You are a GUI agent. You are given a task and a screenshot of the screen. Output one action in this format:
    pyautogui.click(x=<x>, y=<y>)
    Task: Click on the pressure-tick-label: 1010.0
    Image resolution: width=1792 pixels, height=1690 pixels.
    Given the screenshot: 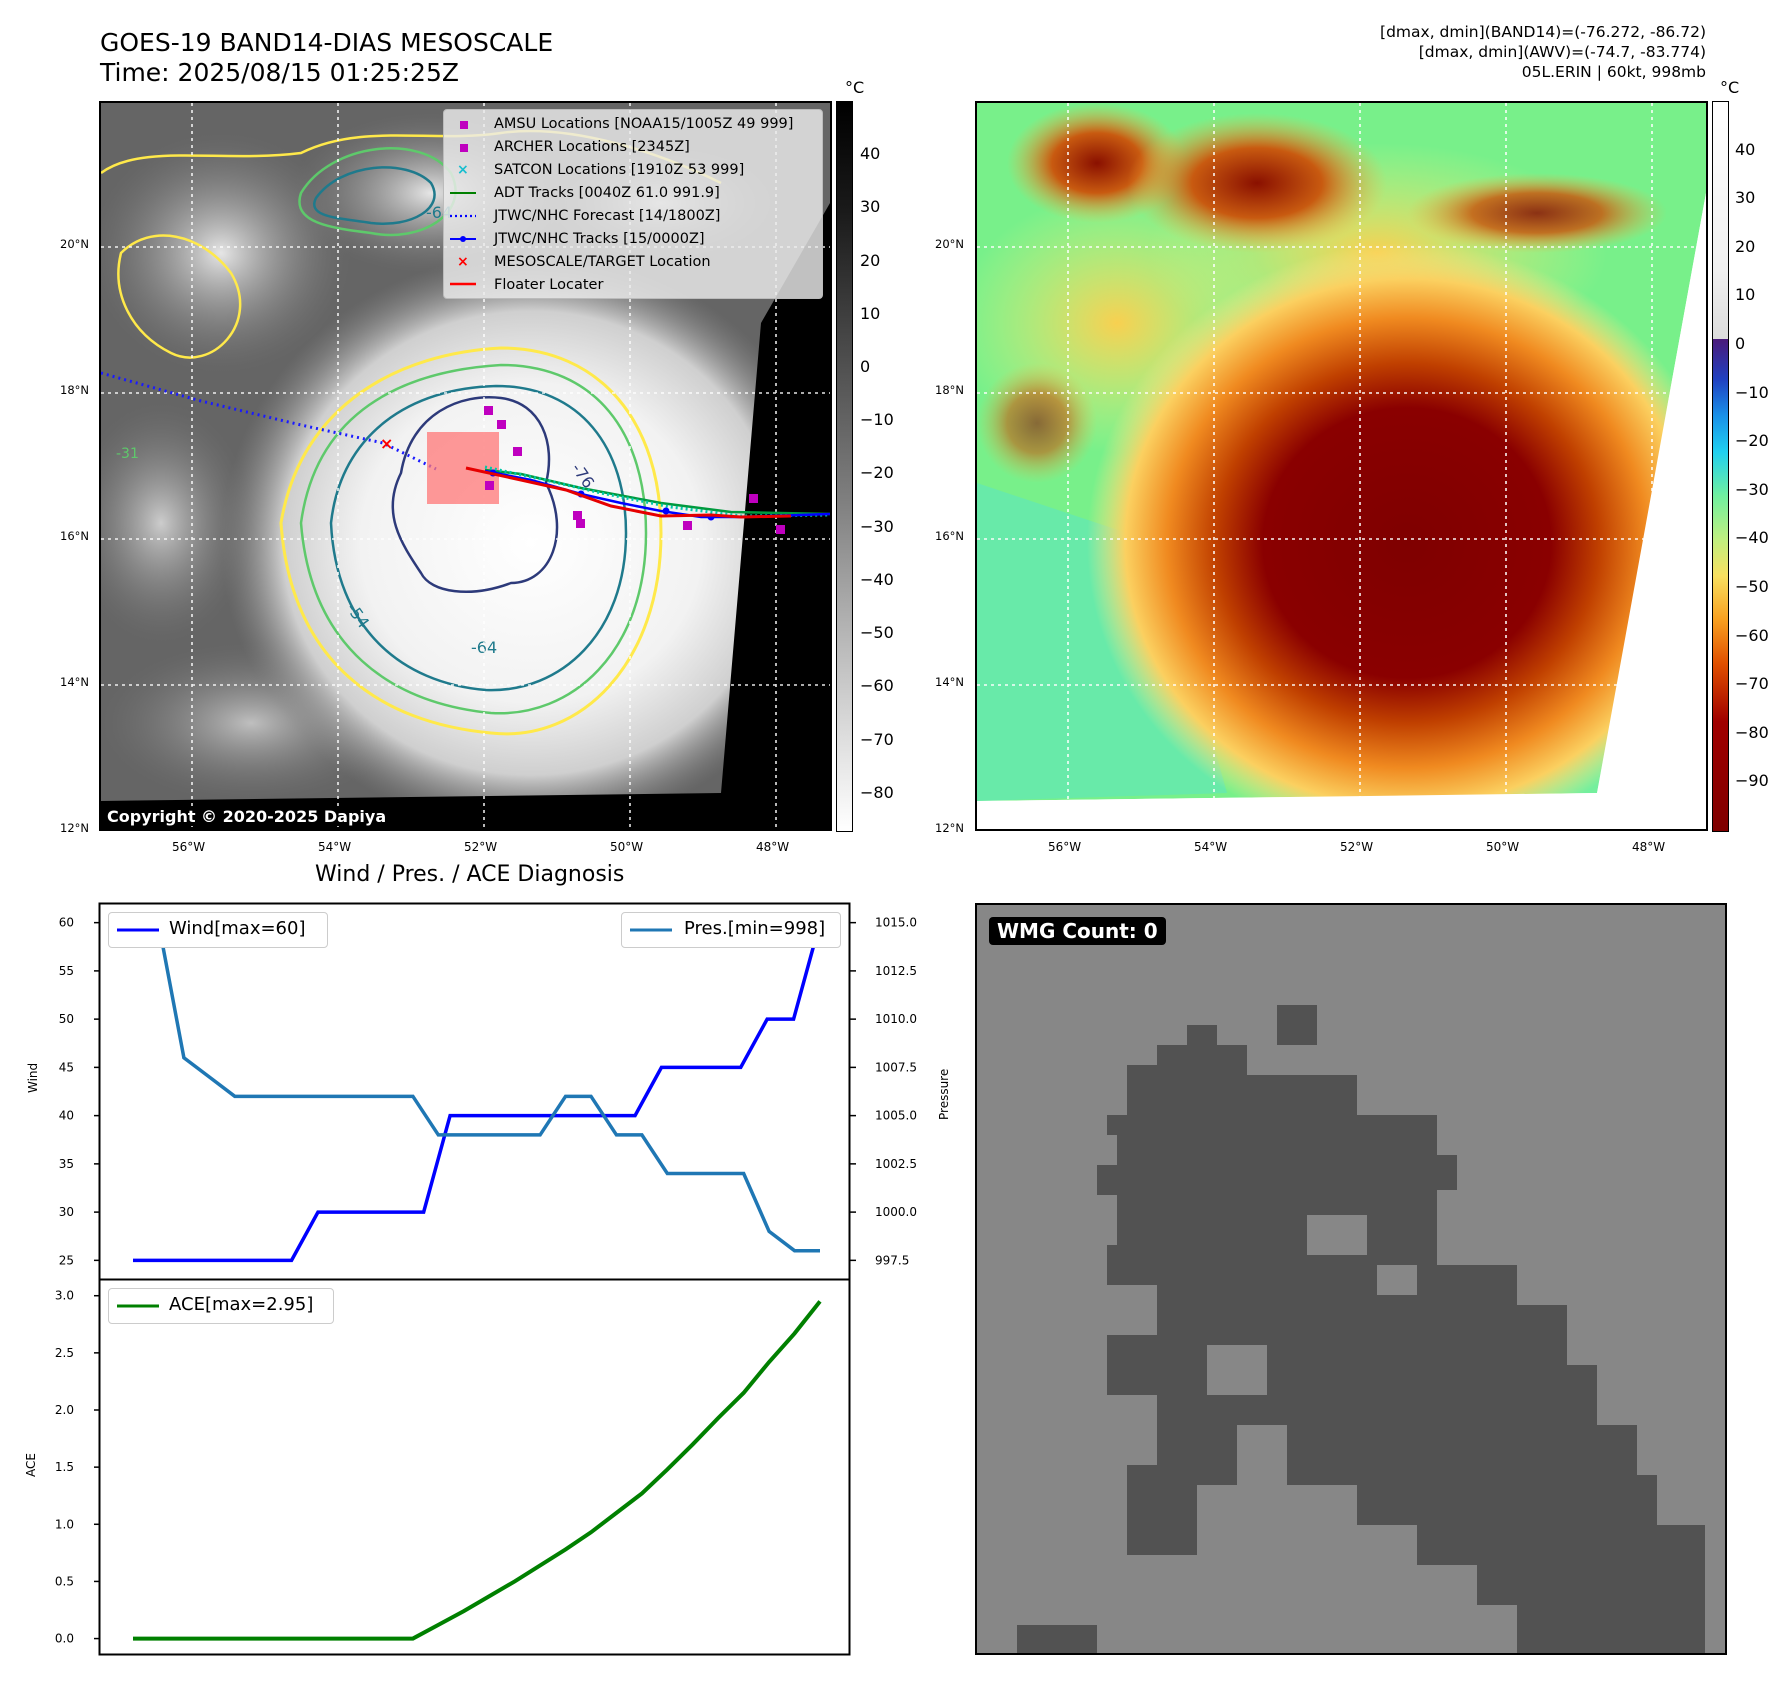 What is the action you would take?
    pyautogui.click(x=896, y=1019)
    